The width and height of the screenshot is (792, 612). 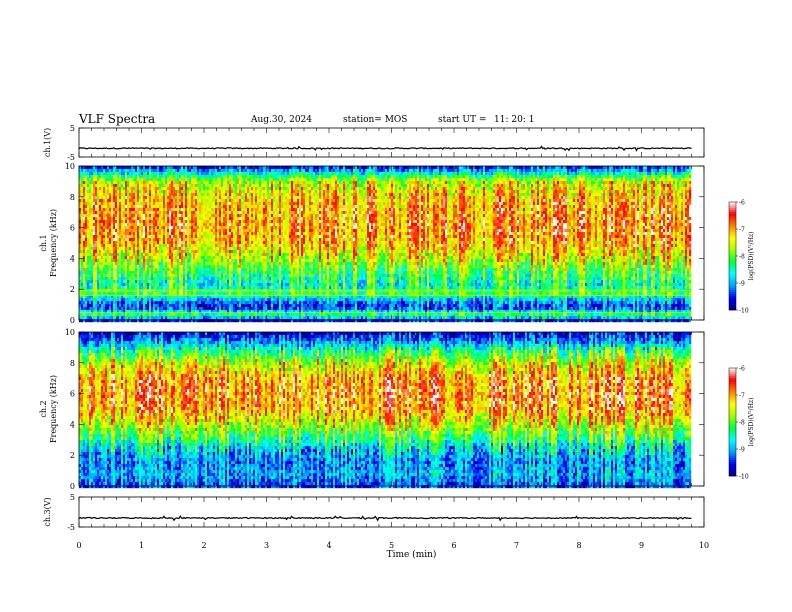 I want to click on ch2-ytick-label: 4, so click(x=72, y=424).